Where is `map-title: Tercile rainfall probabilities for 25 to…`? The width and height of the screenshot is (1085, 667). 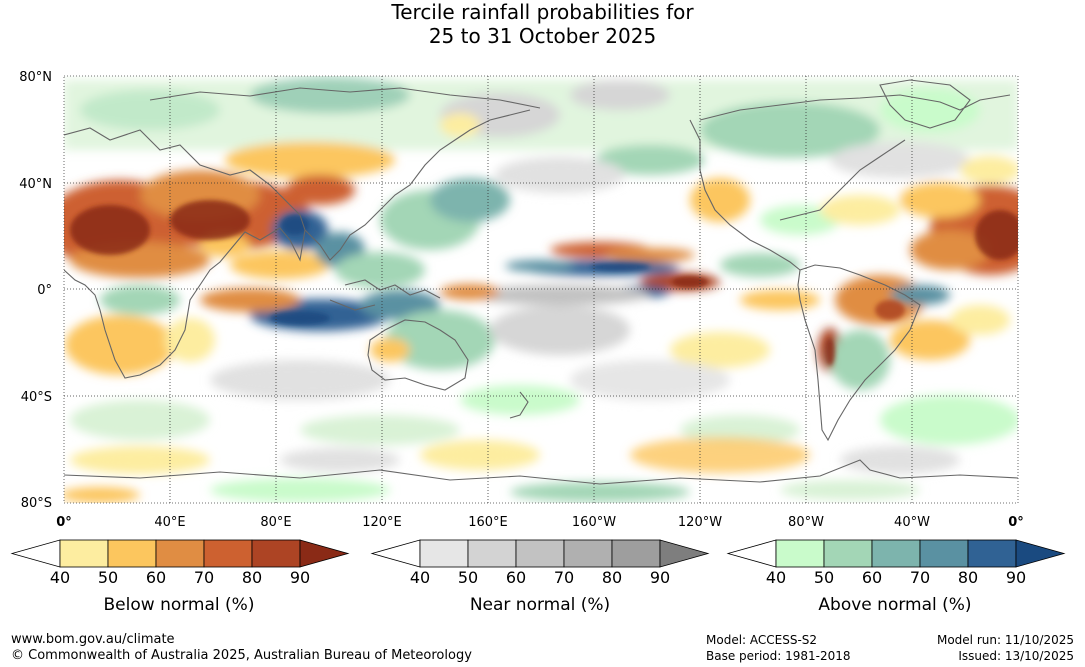
map-title: Tercile rainfall probabilities for 25 to… is located at coordinates (542, 24).